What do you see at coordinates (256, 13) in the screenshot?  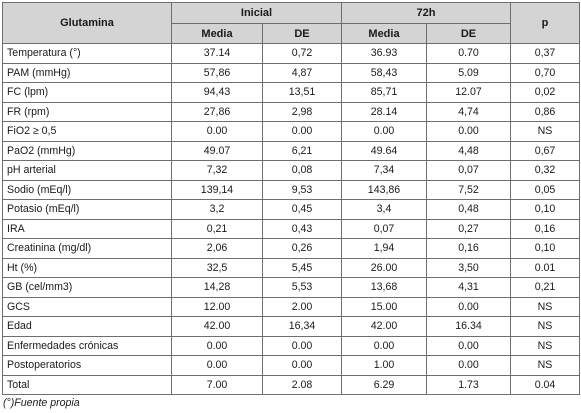 I see `group-header-inicial: Inicial` at bounding box center [256, 13].